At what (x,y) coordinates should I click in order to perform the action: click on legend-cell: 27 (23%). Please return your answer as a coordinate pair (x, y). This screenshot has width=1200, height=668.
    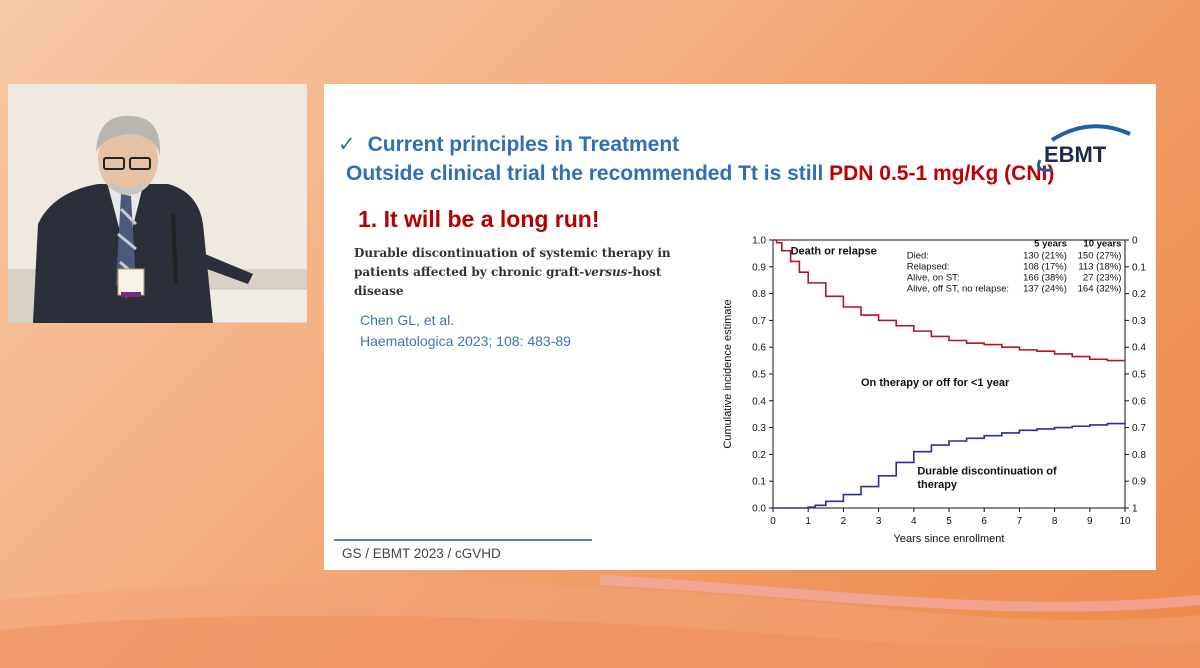
    Looking at the image, I should click on (1102, 278).